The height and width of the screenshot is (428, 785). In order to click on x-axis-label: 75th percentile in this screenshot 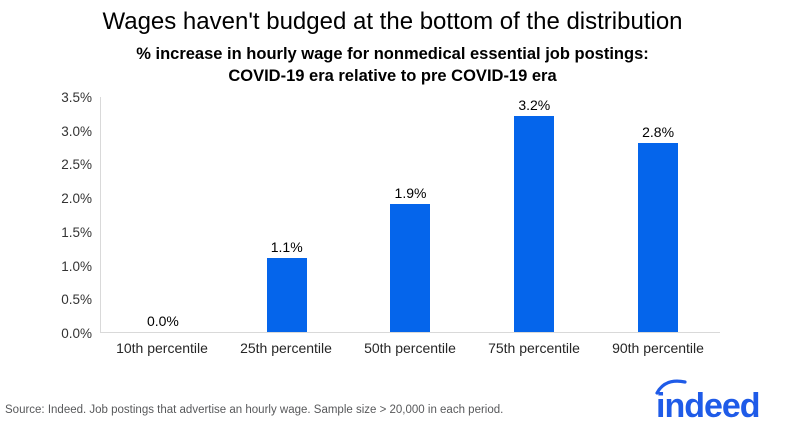, I will do `click(534, 348)`.